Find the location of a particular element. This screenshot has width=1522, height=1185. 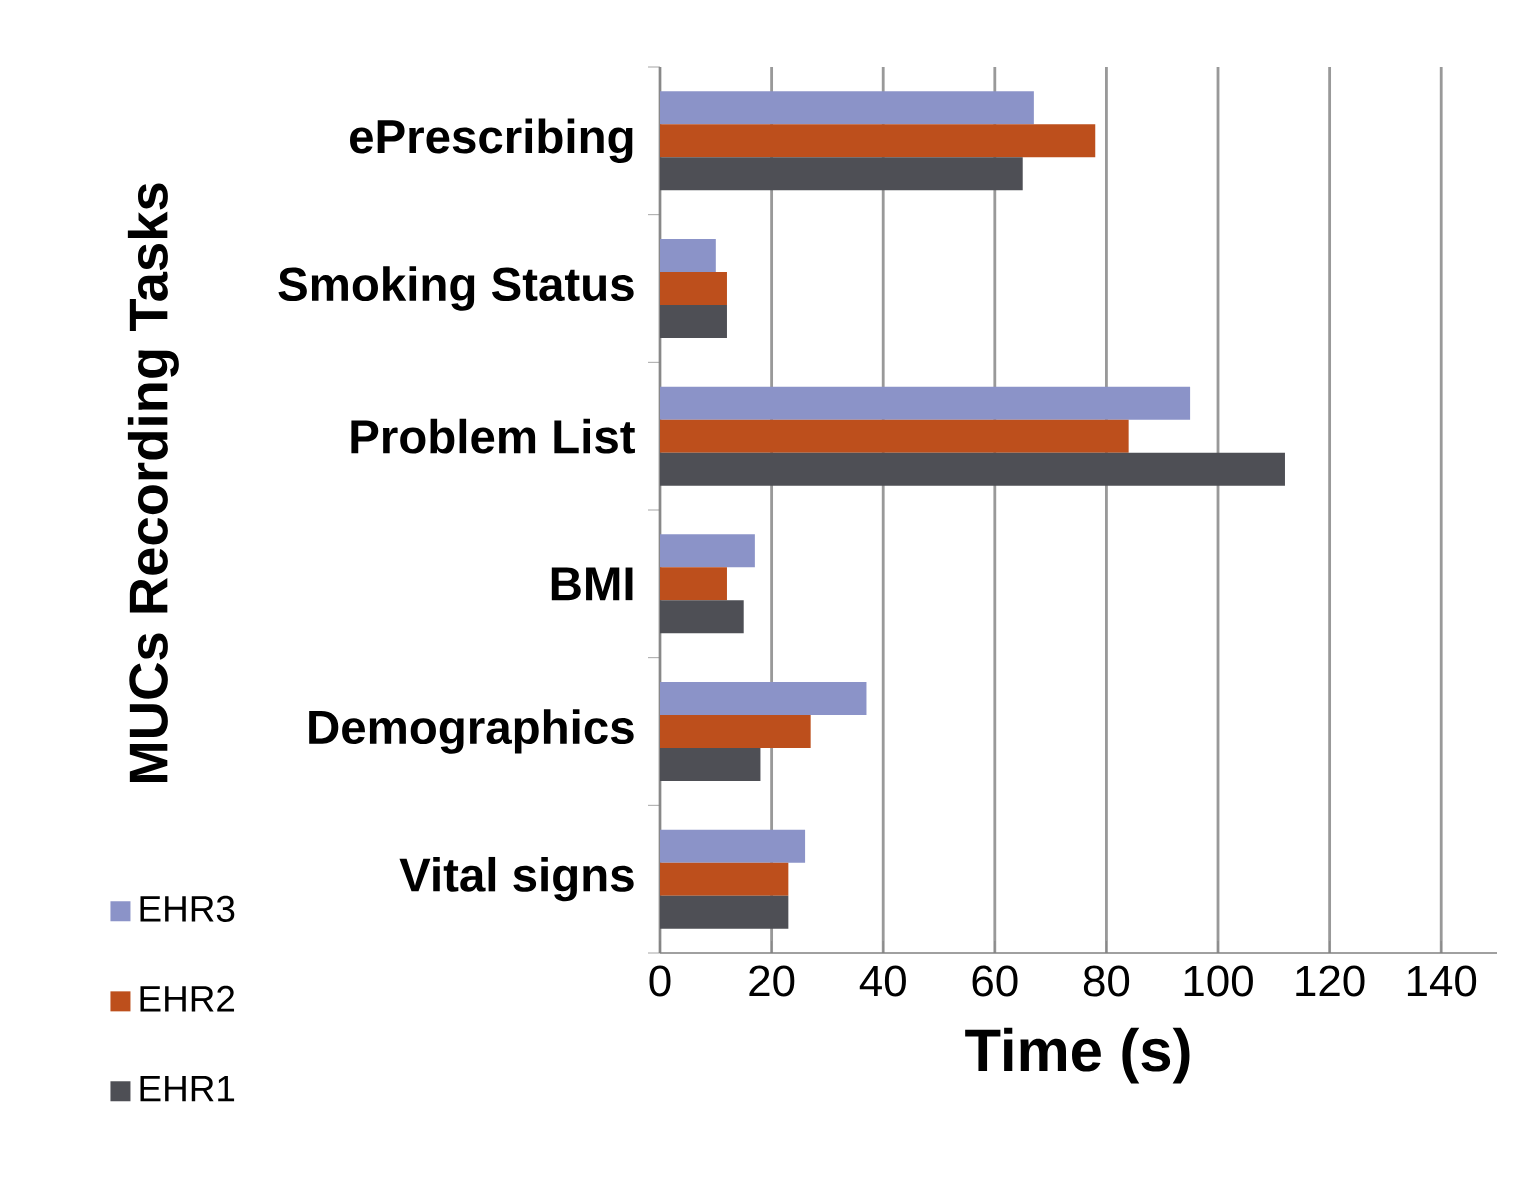

y-tick-label: BMI is located at coordinates (592, 584).